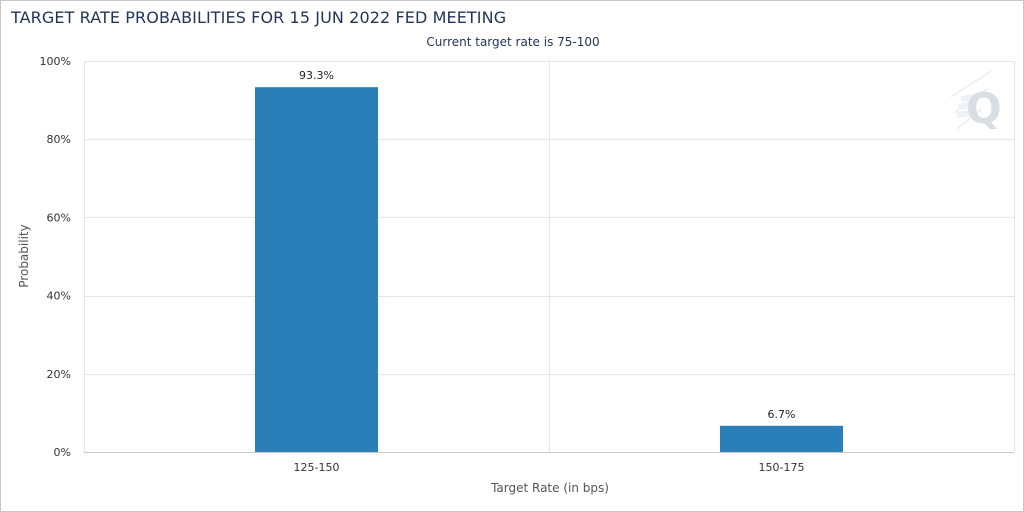 This screenshot has height=512, width=1024. Describe the element at coordinates (549, 467) in the screenshot. I see `x-axis-ticks: 125-150 150-175` at that location.